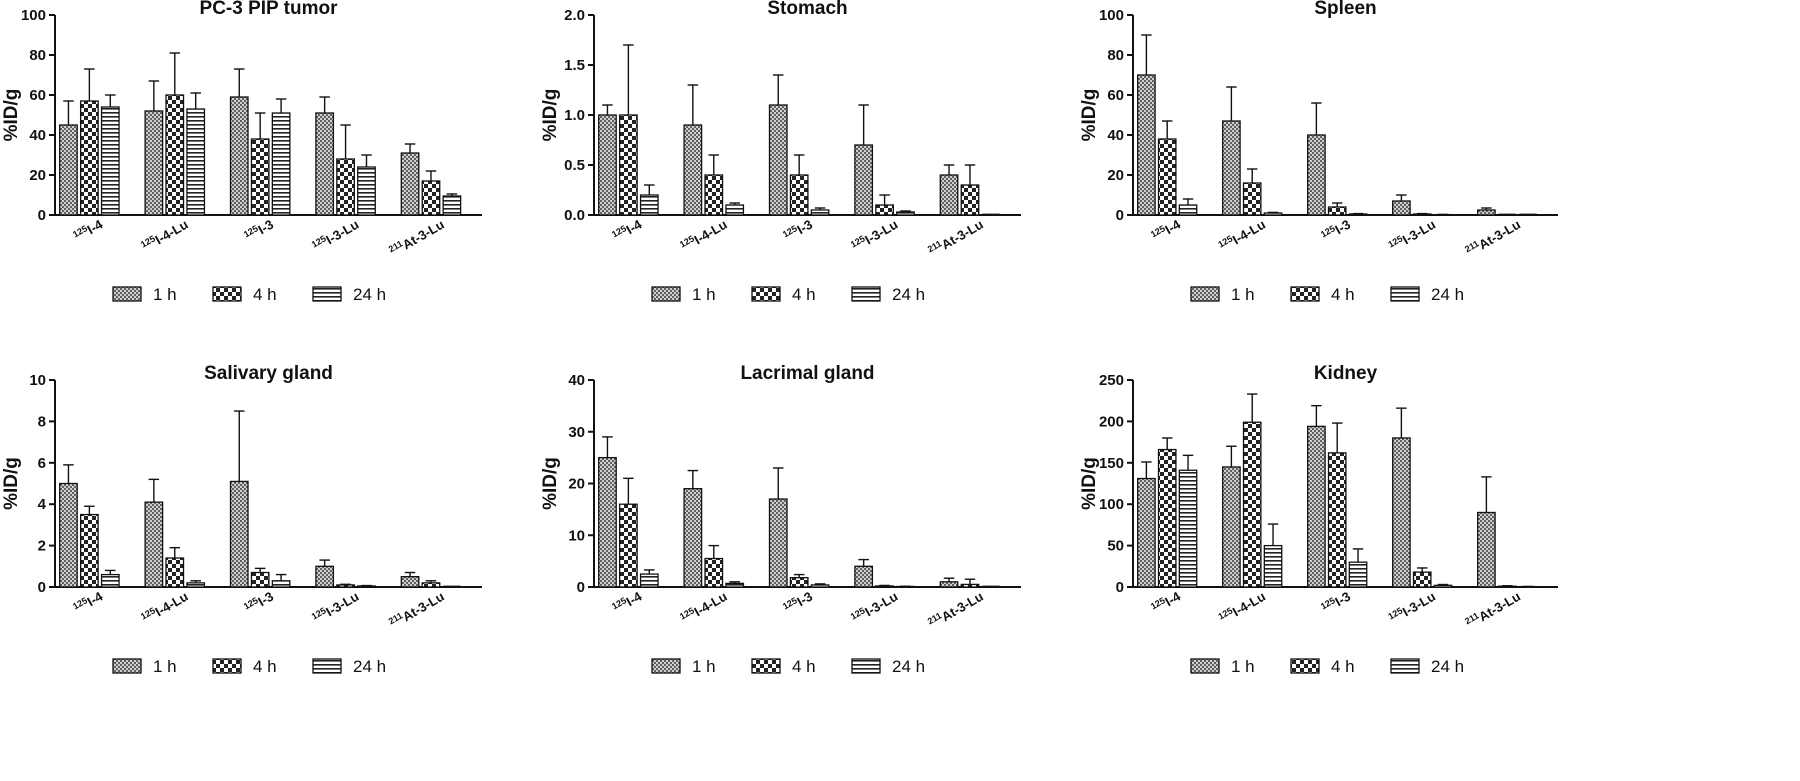  What do you see at coordinates (1111, 421) in the screenshot?
I see `y-tick-label: 200` at bounding box center [1111, 421].